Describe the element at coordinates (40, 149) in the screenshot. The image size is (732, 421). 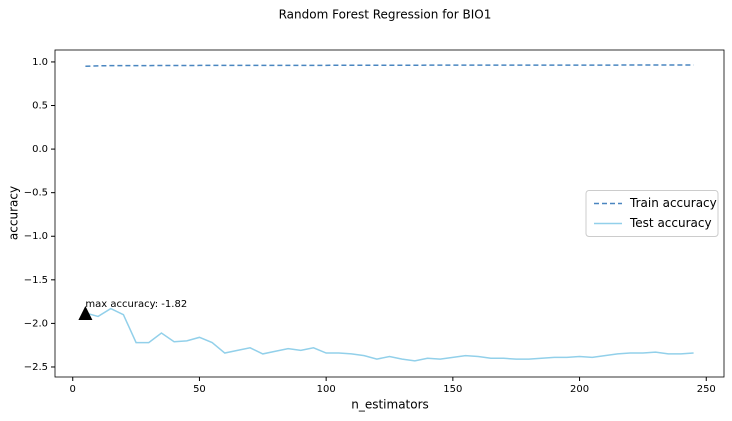
I see `y-tick-label: 0.0` at that location.